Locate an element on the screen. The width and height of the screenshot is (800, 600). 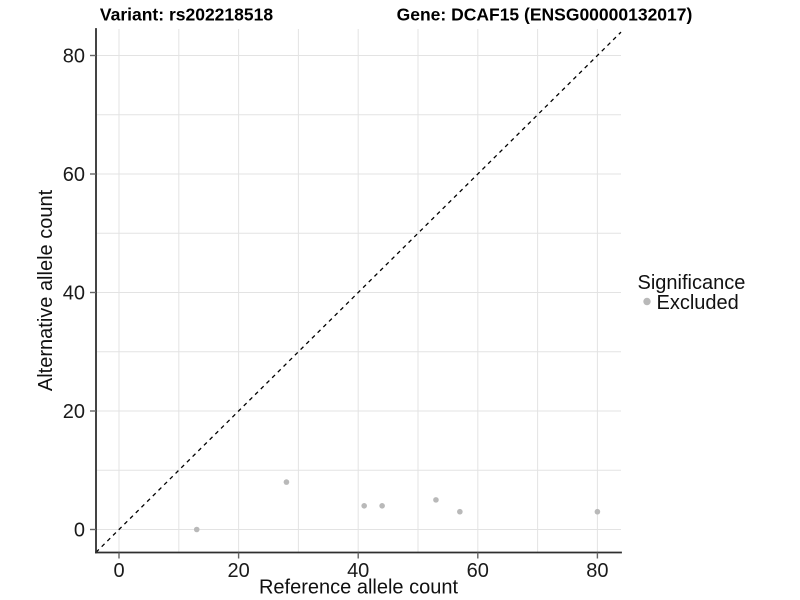
legend: Significance Excluded is located at coordinates (692, 293).